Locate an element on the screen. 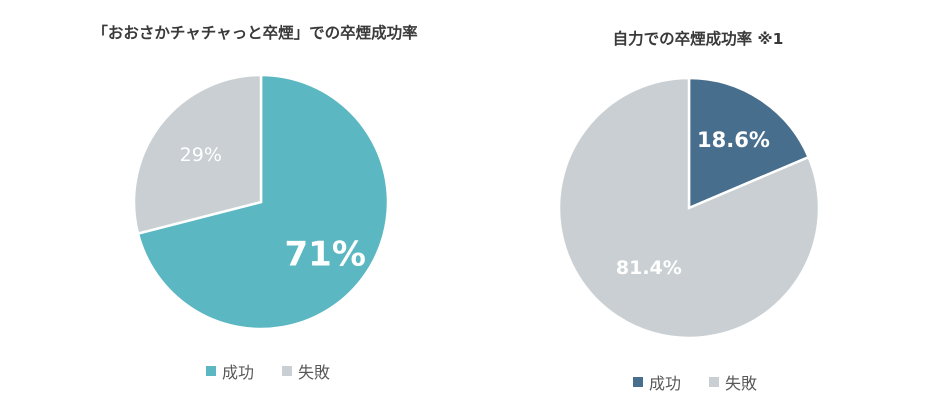 This screenshot has height=410, width=936. pie-slice-failure is located at coordinates (197, 154).